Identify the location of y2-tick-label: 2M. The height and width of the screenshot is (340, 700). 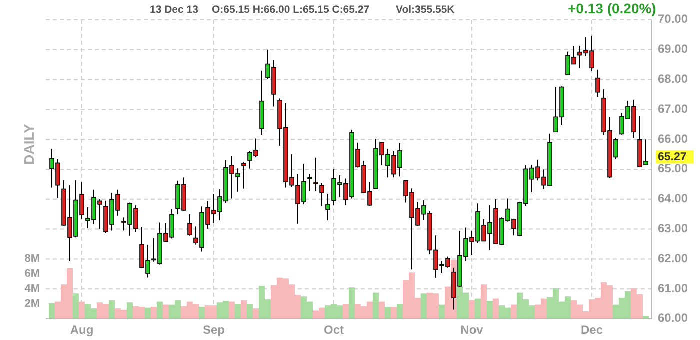
(32, 304).